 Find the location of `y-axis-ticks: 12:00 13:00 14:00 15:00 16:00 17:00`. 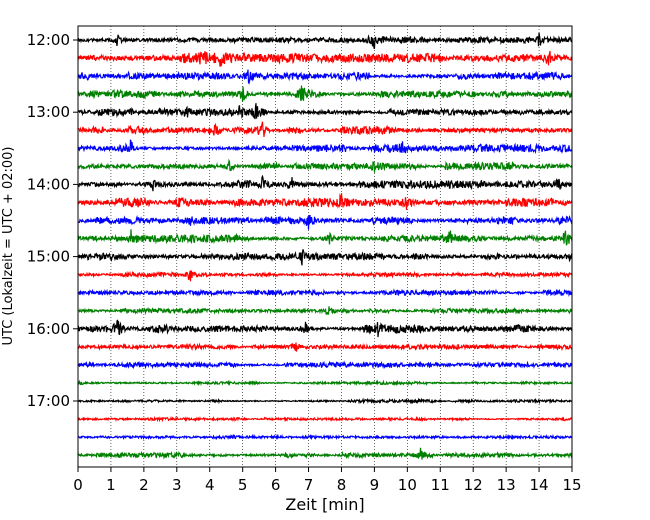

y-axis-ticks: 12:00 13:00 14:00 15:00 16:00 17:00 is located at coordinates (52, 220).